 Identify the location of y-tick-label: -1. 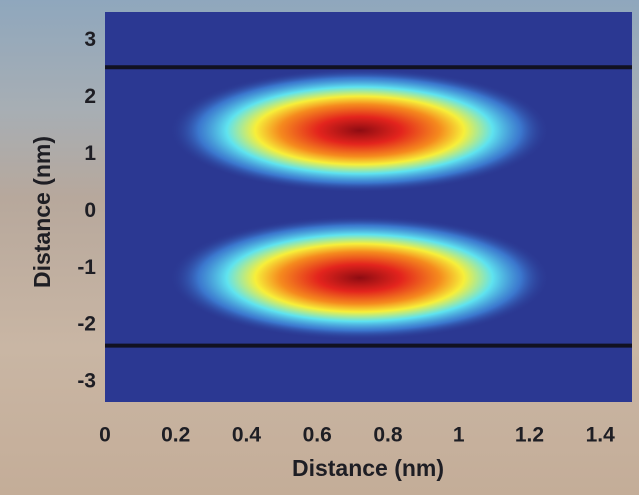
(86, 267).